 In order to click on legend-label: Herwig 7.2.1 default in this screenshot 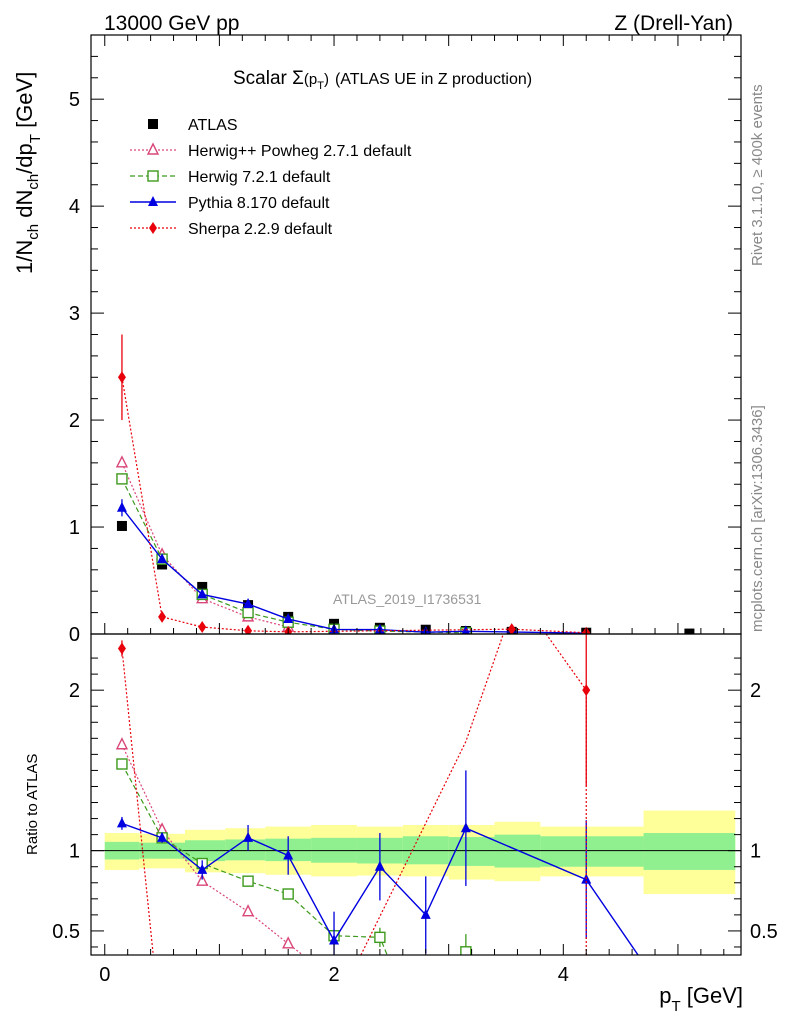, I will do `click(259, 177)`.